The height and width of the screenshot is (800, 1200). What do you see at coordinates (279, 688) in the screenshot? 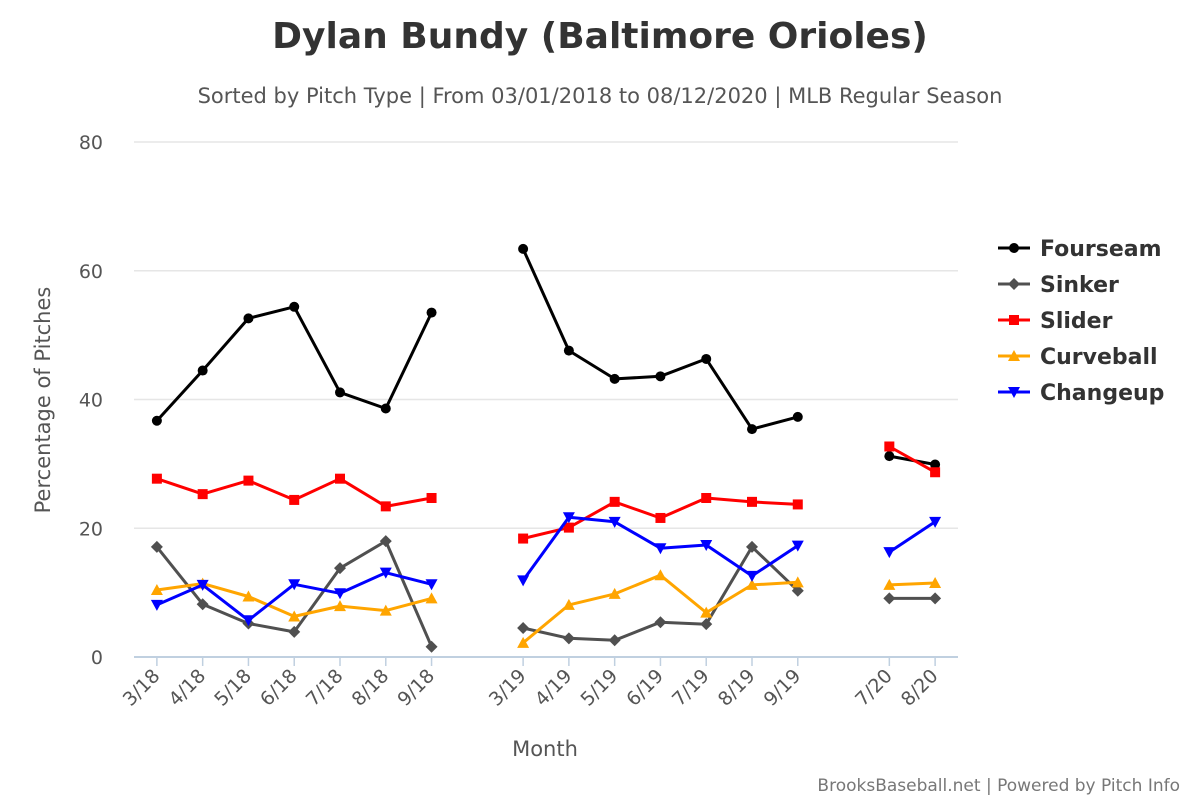
I see `x-tick-label: 6/18` at bounding box center [279, 688].